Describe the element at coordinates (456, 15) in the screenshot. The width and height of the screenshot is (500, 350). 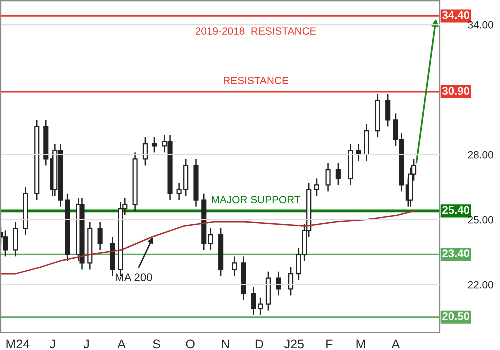
I see `ref-line-label: 34.40` at that location.